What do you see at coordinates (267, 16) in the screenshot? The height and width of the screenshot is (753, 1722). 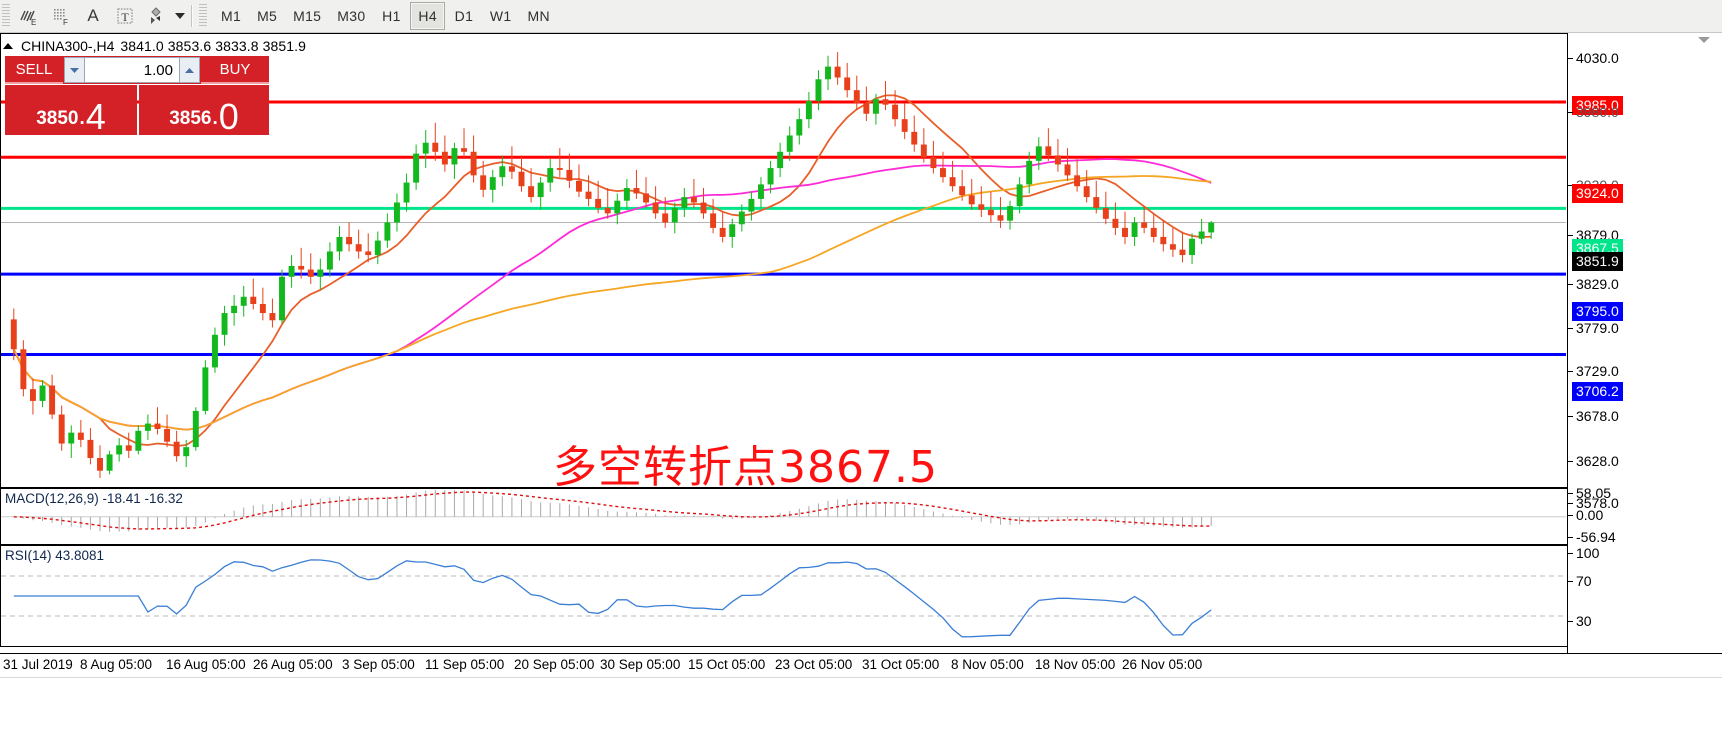 I see `timeframe-button-m5: M5` at bounding box center [267, 16].